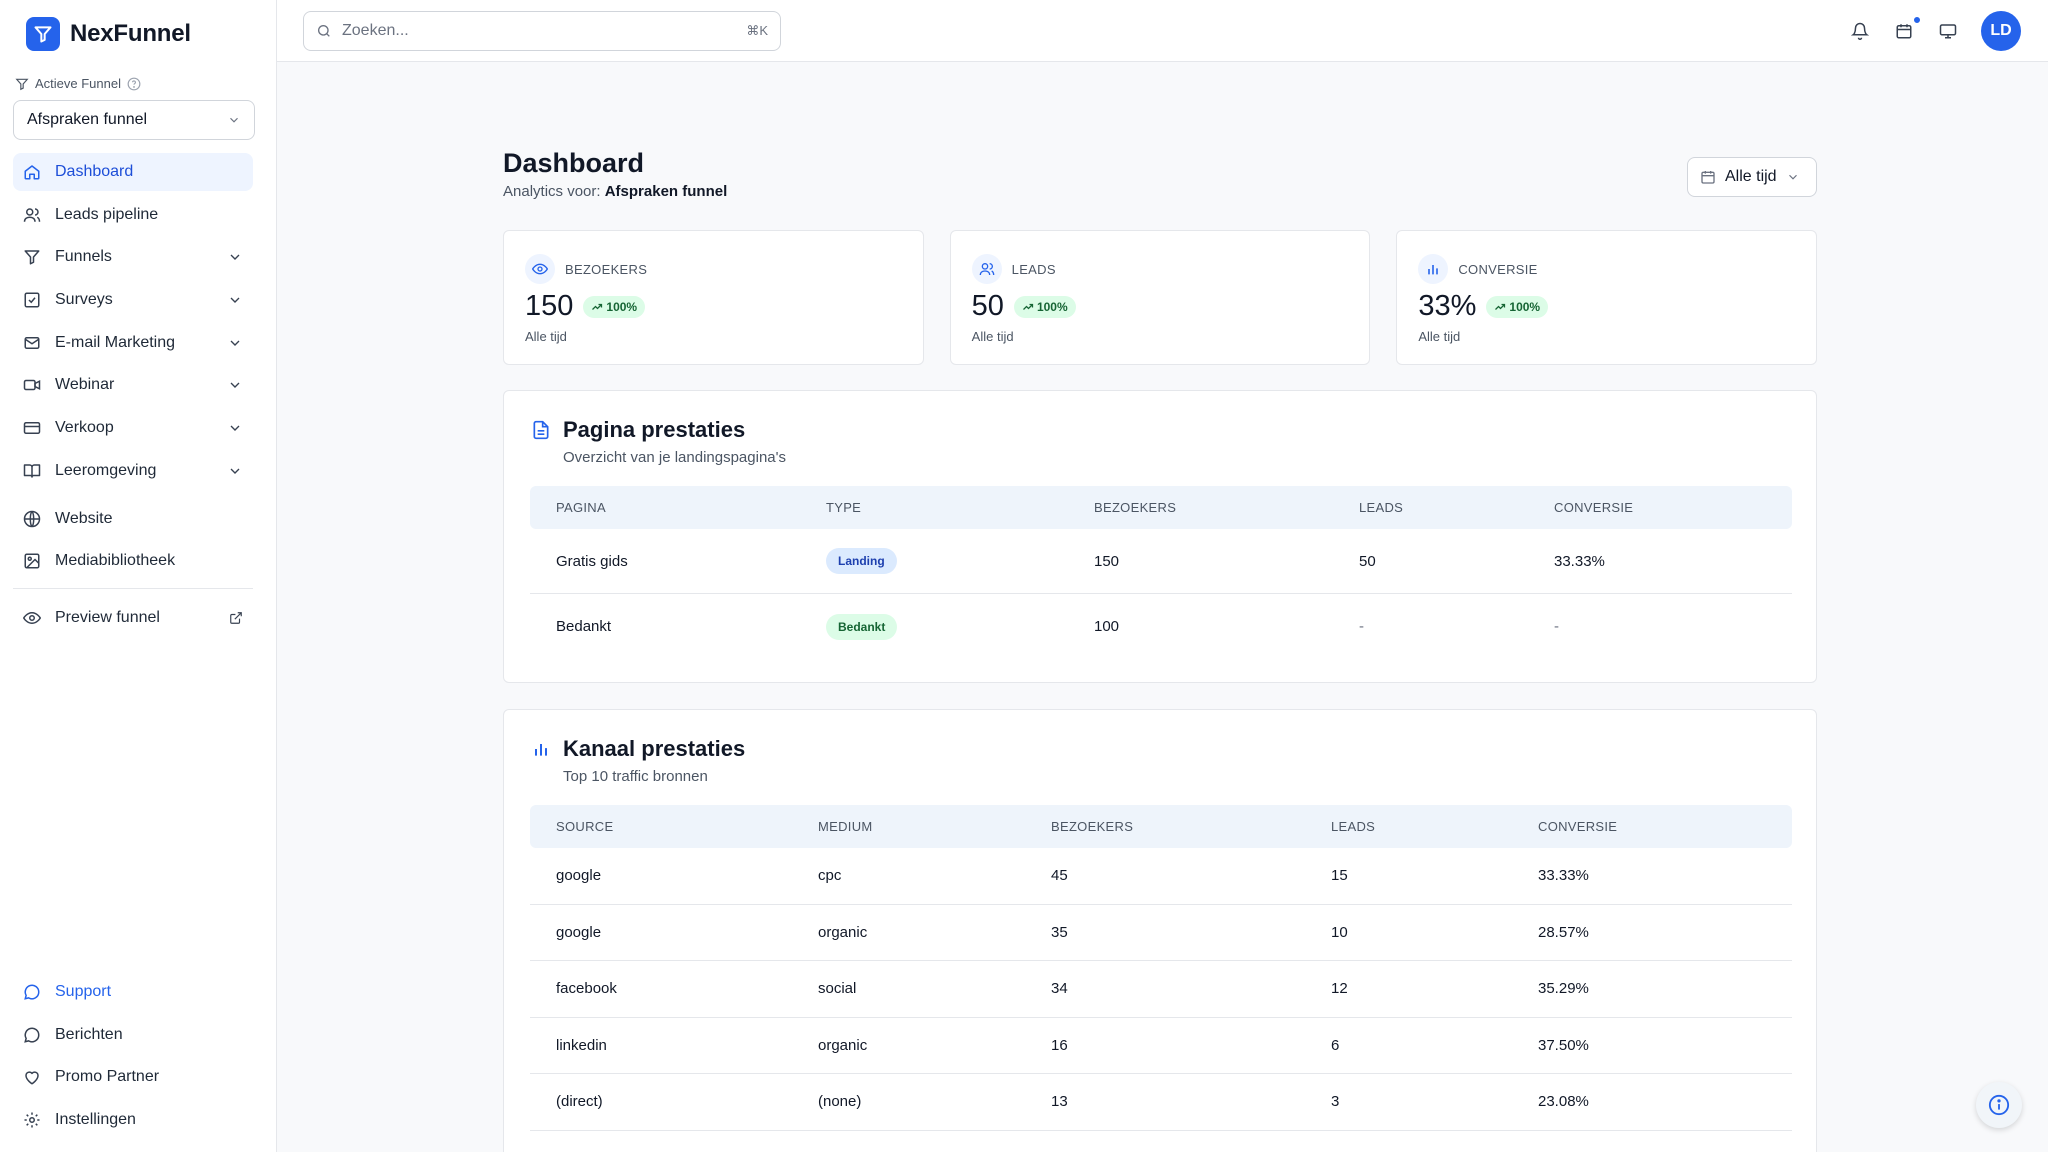 Image resolution: width=2048 pixels, height=1152 pixels. Describe the element at coordinates (1563, 932) in the screenshot. I see `cell-conversie: 28.57%` at that location.